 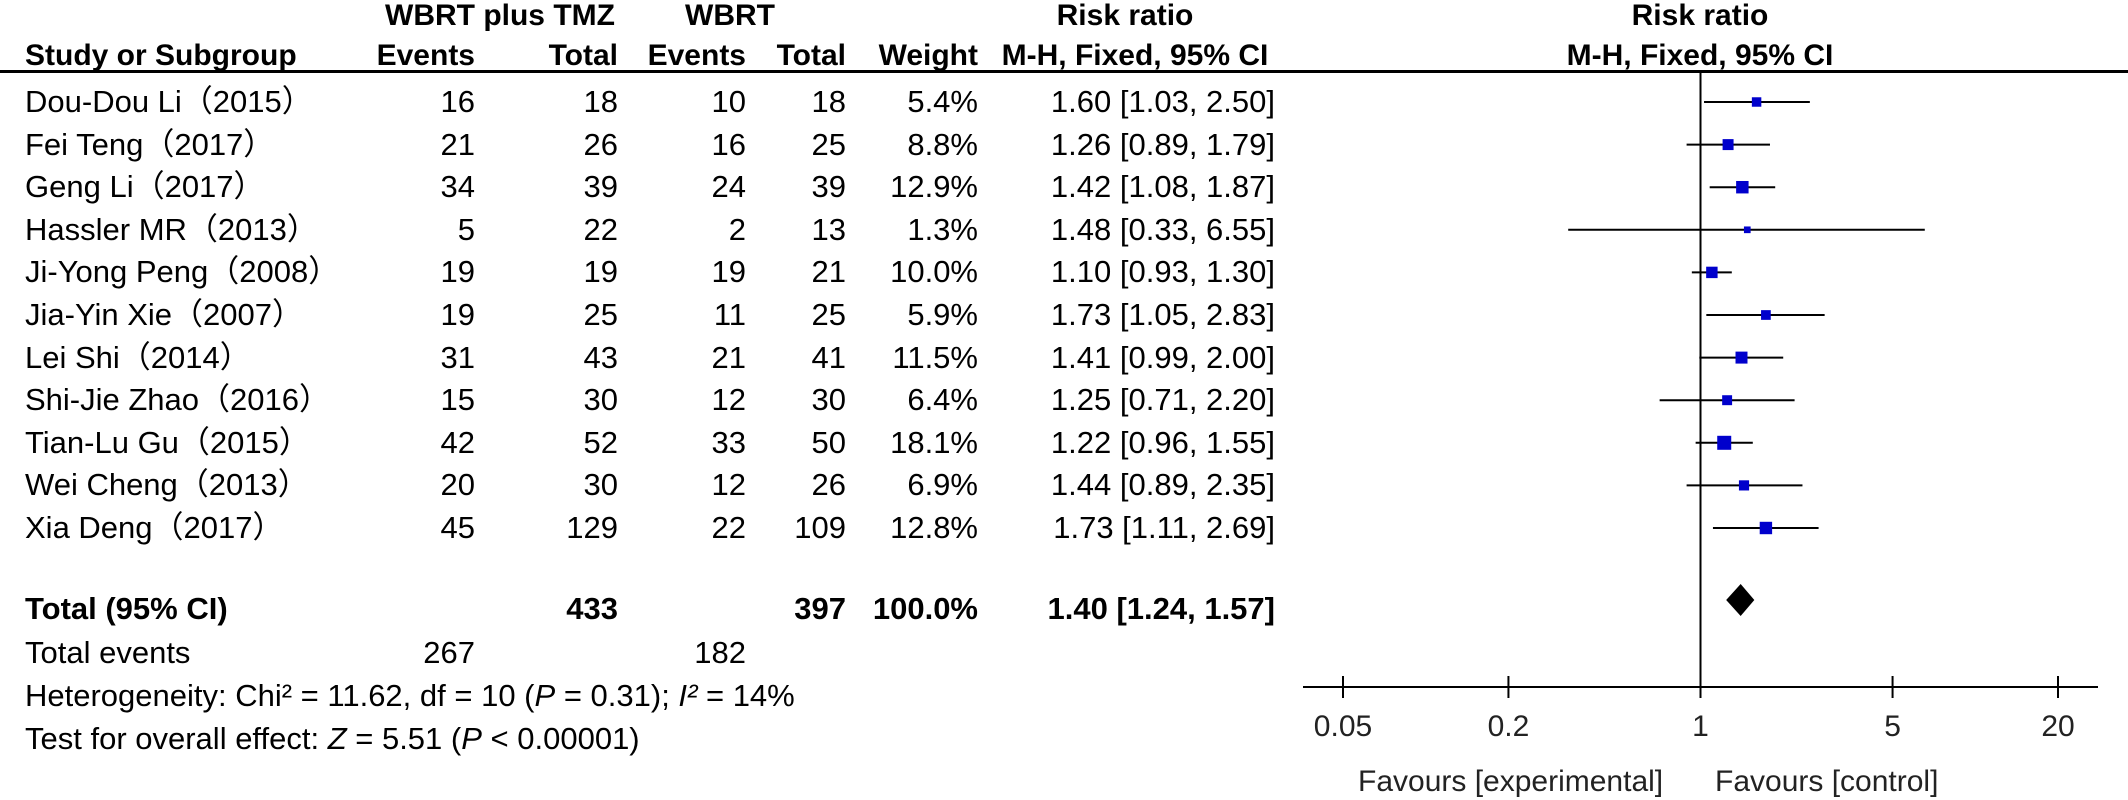 What do you see at coordinates (108, 652) in the screenshot?
I see `total-events-label: Total events` at bounding box center [108, 652].